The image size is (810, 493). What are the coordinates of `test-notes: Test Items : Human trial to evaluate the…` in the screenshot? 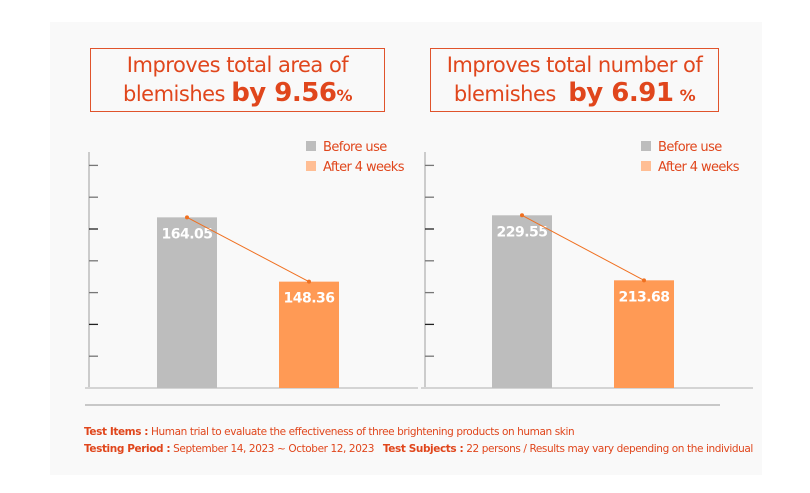 It's located at (418, 441).